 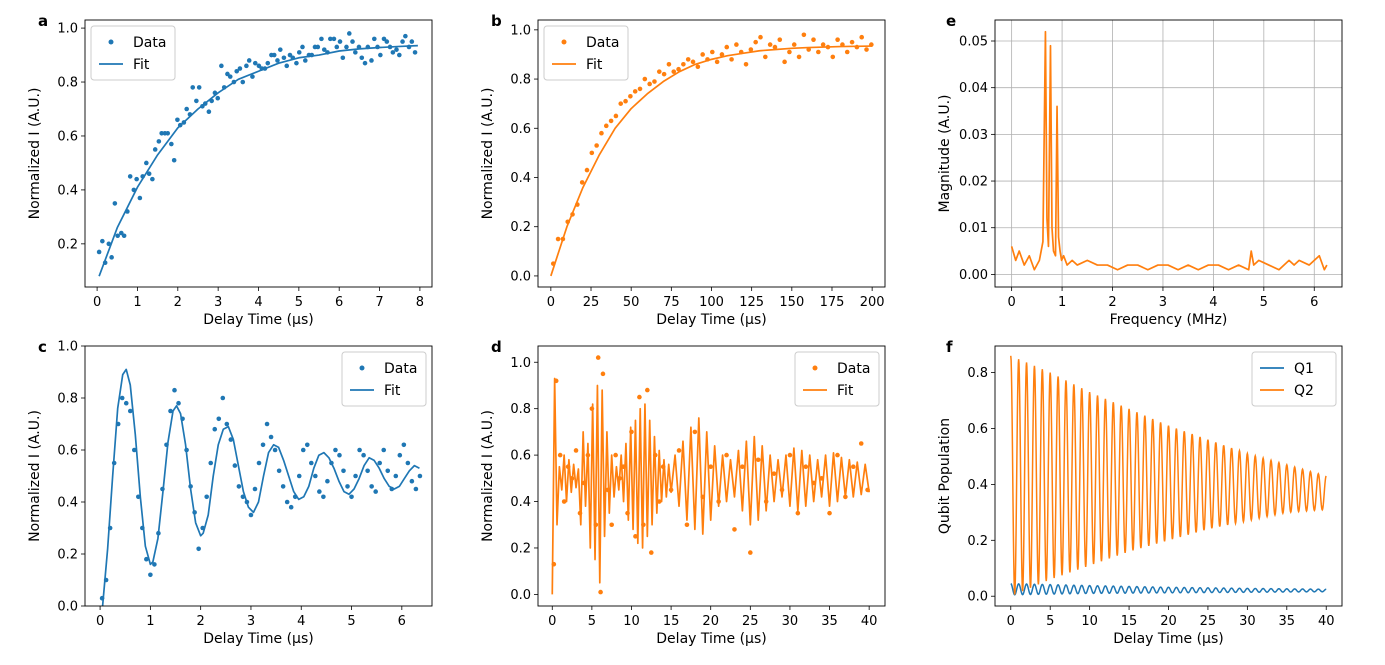 What do you see at coordinates (1168, 589) in the screenshot?
I see `series-line-q1` at bounding box center [1168, 589].